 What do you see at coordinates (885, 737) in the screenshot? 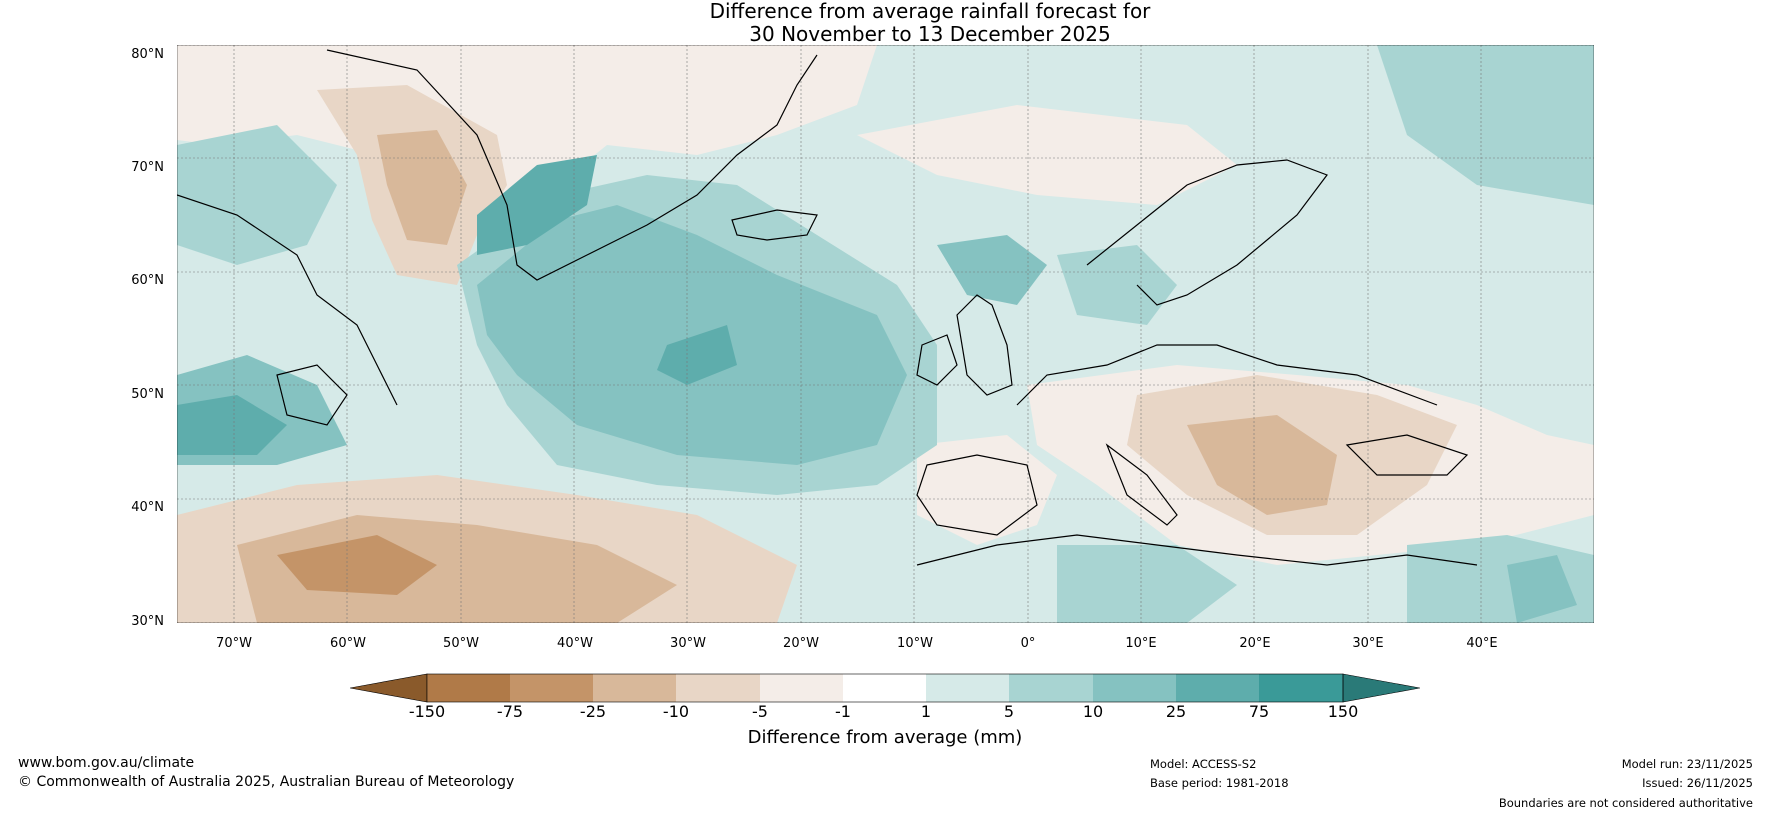
I see `legend-title: Difference from average (mm)` at bounding box center [885, 737].